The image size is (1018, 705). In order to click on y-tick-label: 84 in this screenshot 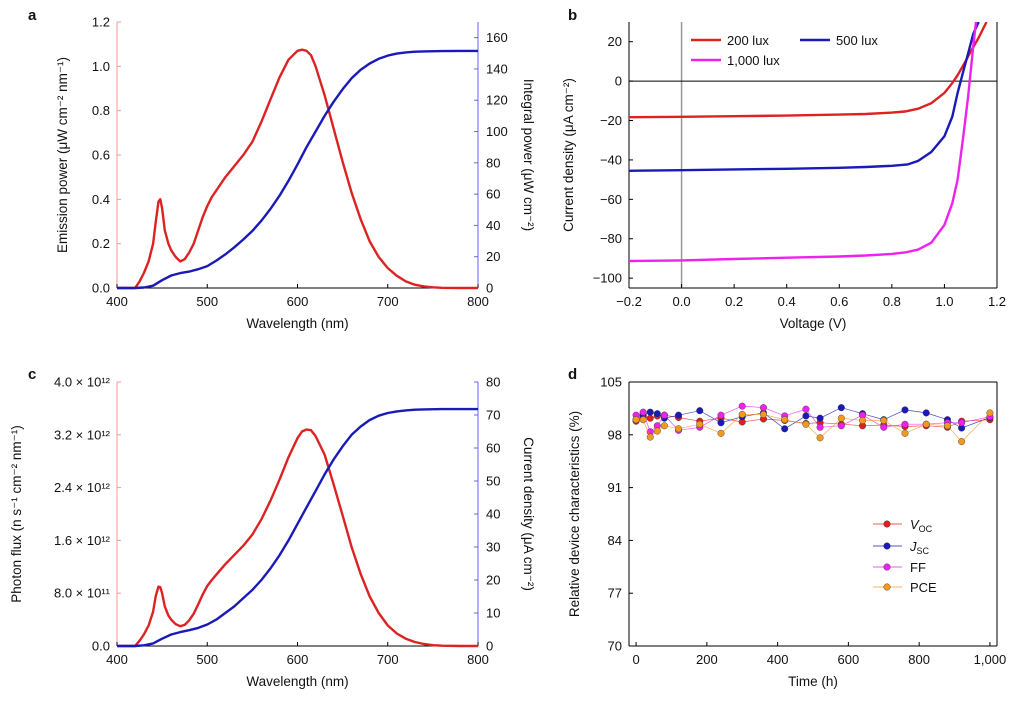, I will do `click(615, 540)`.